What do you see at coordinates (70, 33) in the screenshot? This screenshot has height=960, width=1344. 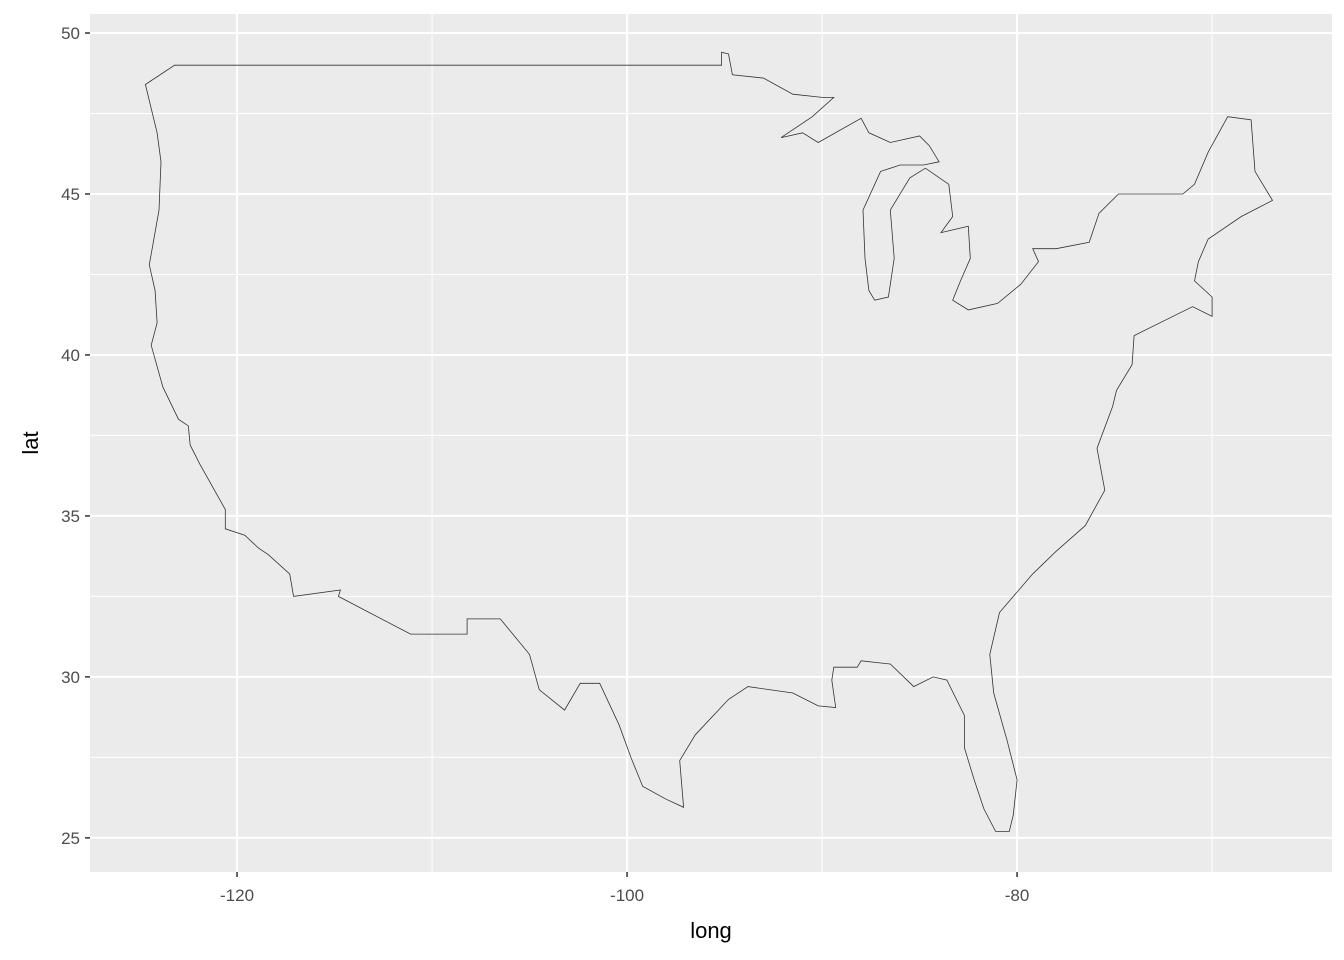 I see `y-tick-label: 50` at bounding box center [70, 33].